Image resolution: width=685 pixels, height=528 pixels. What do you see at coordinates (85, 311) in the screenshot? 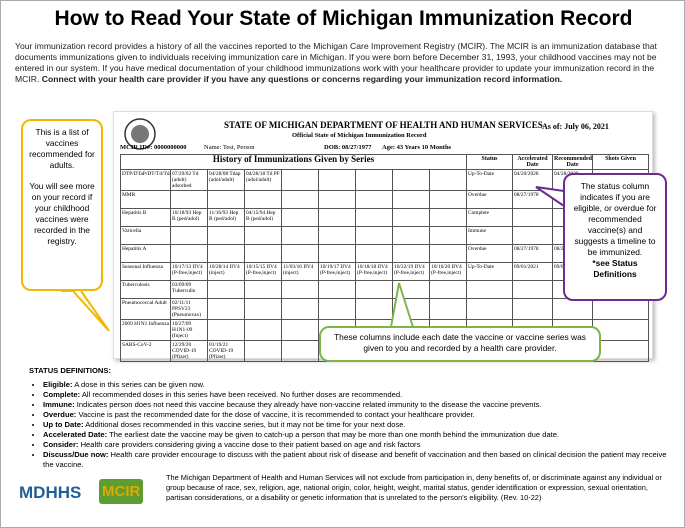
I see `left-pointer` at bounding box center [85, 311].